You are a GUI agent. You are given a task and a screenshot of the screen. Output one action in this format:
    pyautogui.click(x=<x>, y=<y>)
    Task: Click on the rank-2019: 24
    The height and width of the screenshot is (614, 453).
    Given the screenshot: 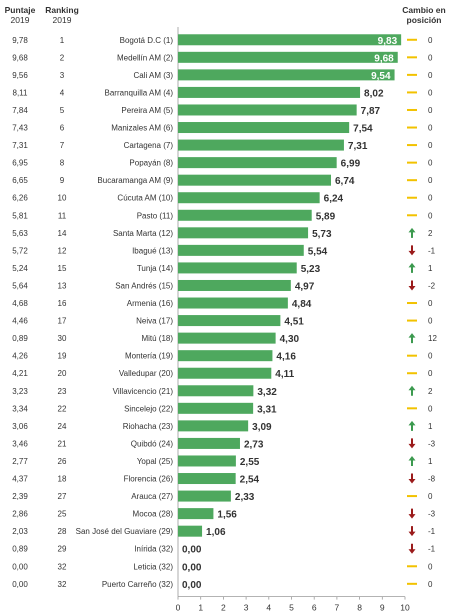 What is the action you would take?
    pyautogui.click(x=62, y=426)
    